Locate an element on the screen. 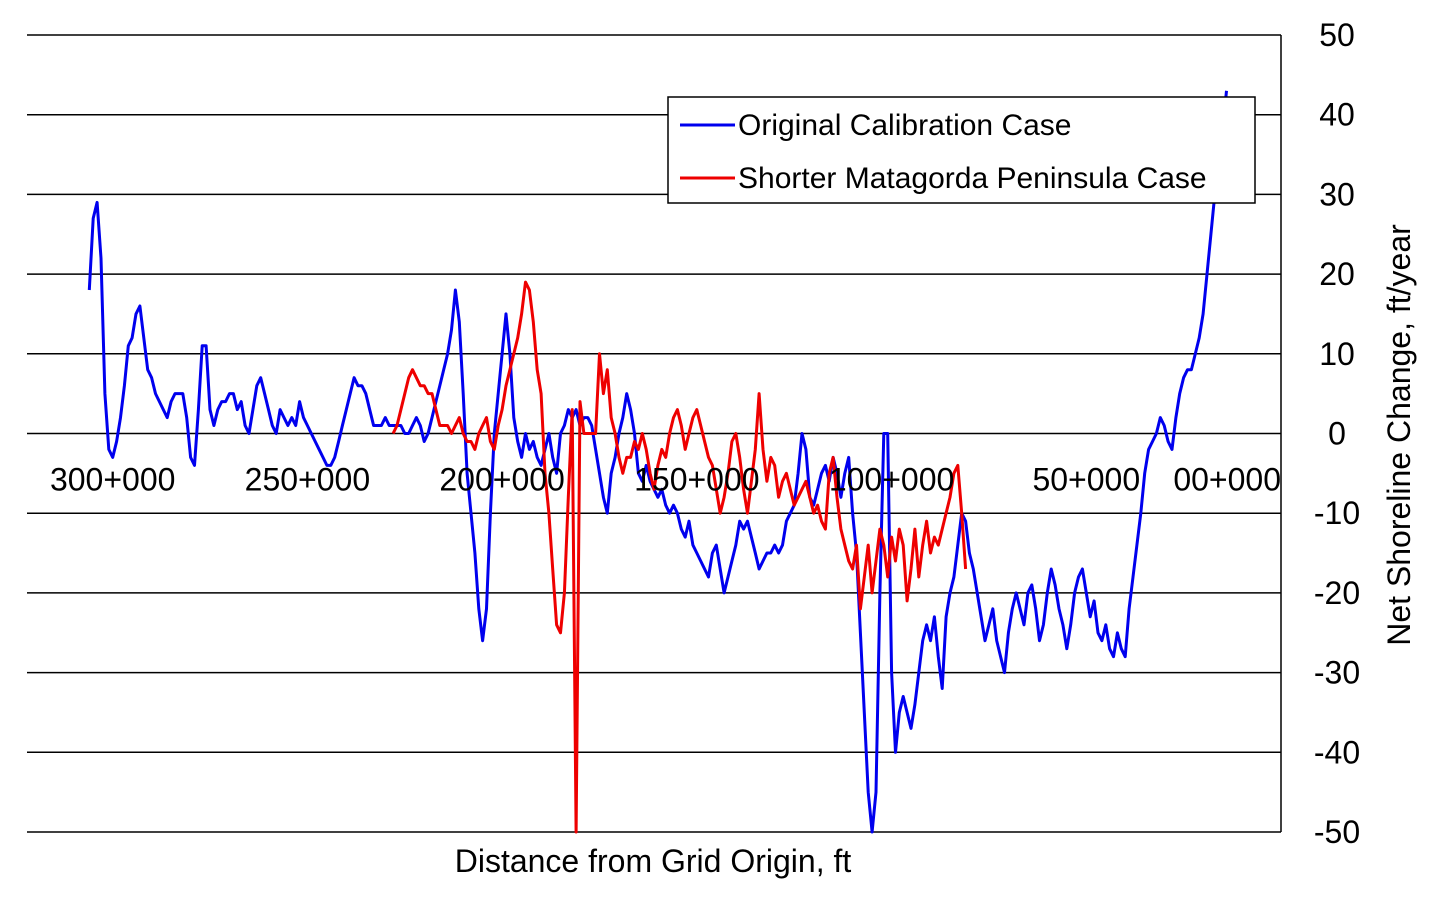  y-tick-label: 40 is located at coordinates (1337, 115).